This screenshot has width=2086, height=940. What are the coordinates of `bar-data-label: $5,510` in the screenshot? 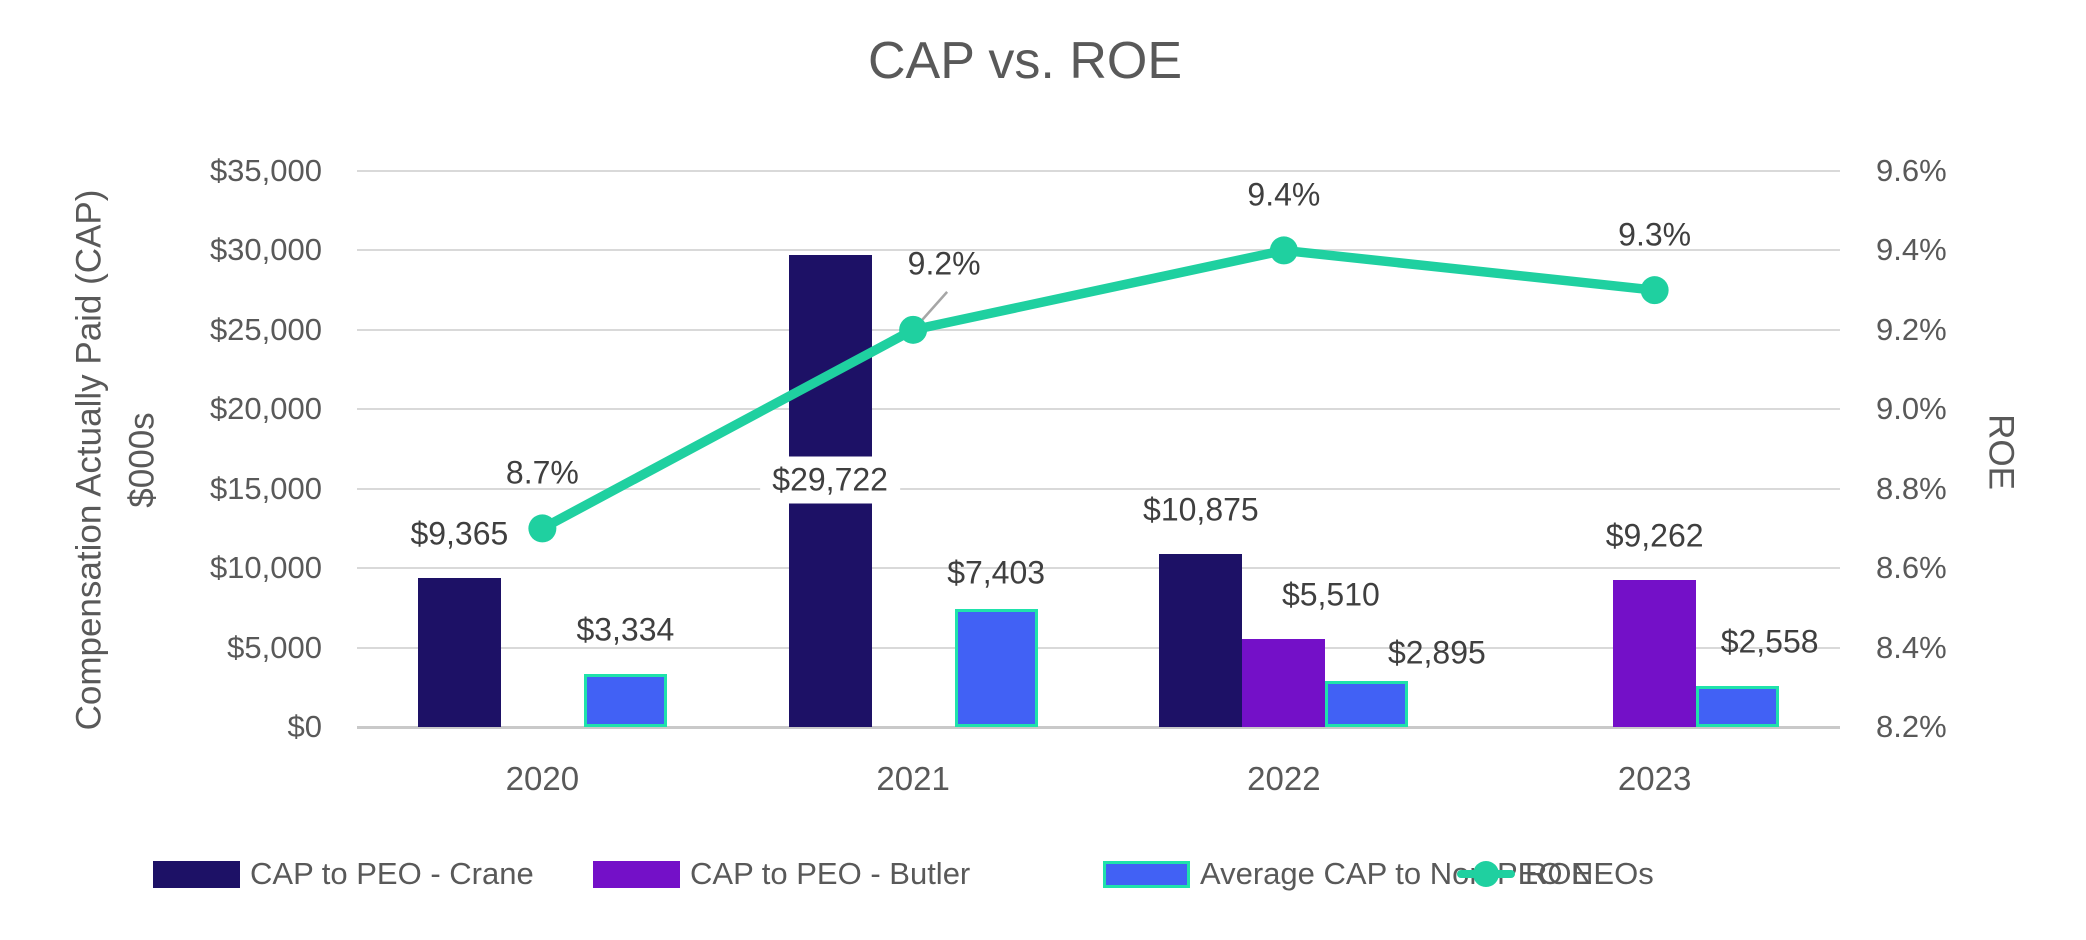 It's located at (1330, 594).